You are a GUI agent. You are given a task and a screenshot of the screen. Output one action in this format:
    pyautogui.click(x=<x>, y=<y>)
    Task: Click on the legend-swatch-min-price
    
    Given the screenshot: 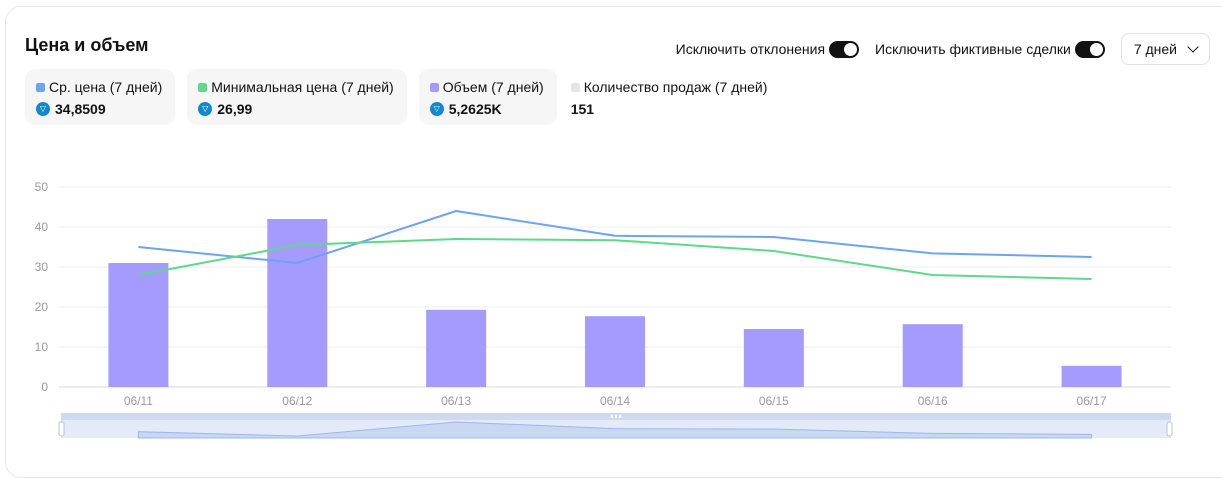 What is the action you would take?
    pyautogui.click(x=203, y=87)
    